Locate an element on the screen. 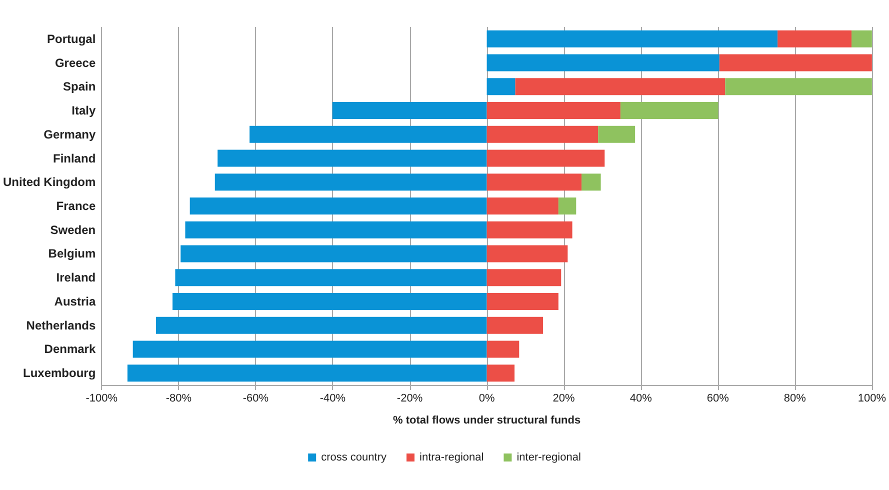  x-tick-label: 0% is located at coordinates (486, 398).